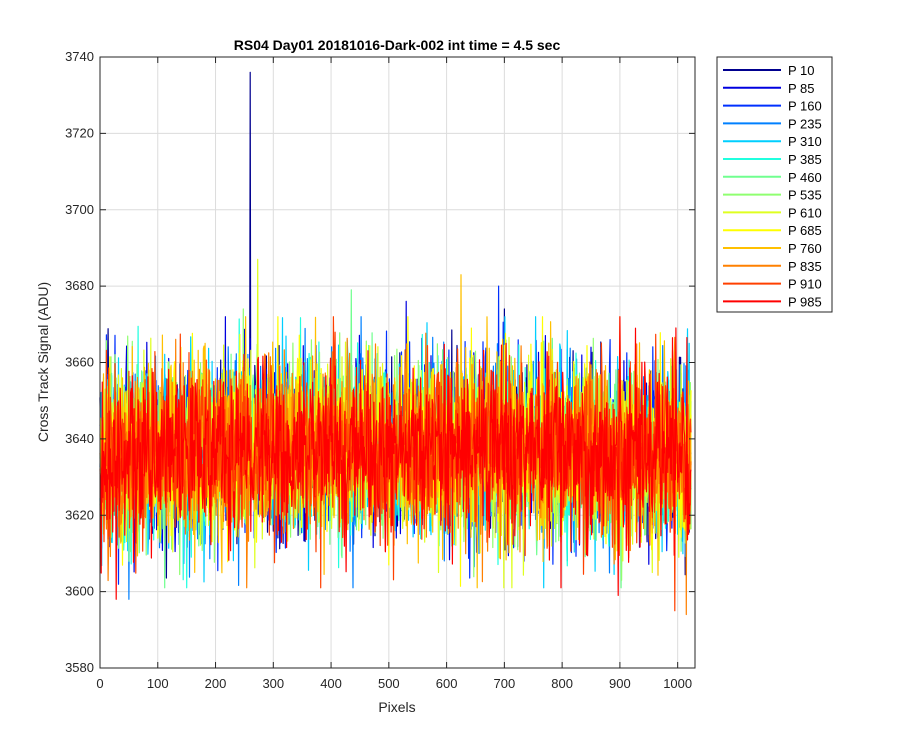 The height and width of the screenshot is (750, 900). What do you see at coordinates (562, 683) in the screenshot?
I see `x-tick-label: 800` at bounding box center [562, 683].